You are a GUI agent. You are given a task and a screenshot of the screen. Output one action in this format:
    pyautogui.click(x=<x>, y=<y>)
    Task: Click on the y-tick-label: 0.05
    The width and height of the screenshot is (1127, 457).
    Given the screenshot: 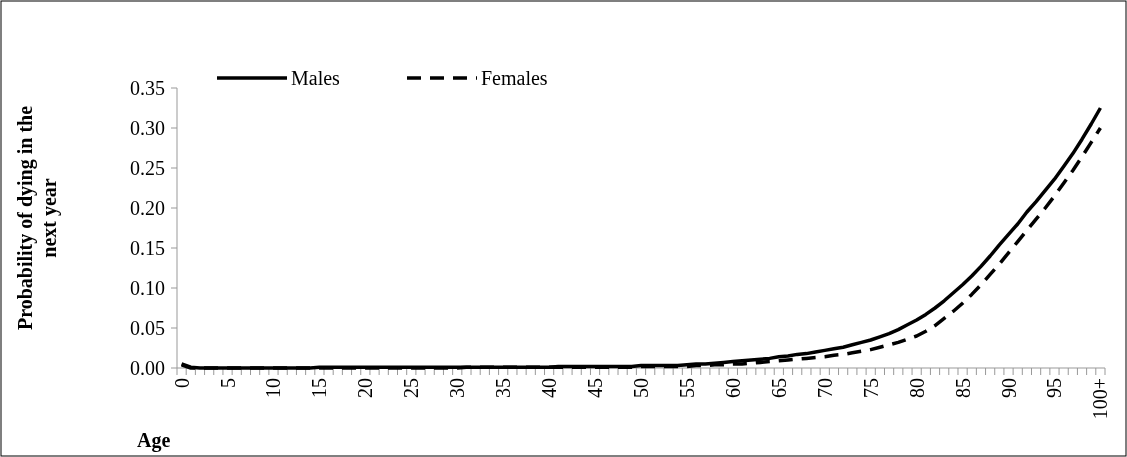 What is the action you would take?
    pyautogui.click(x=147, y=328)
    